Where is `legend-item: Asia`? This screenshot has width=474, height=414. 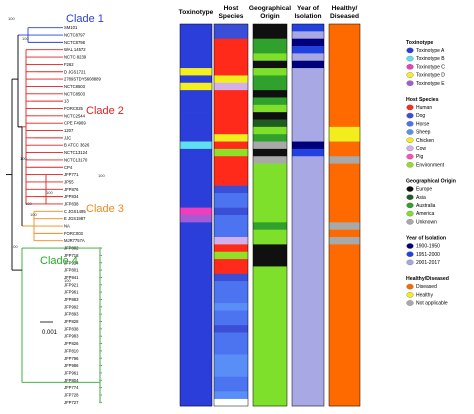
legend-item: Asia is located at coordinates (421, 198).